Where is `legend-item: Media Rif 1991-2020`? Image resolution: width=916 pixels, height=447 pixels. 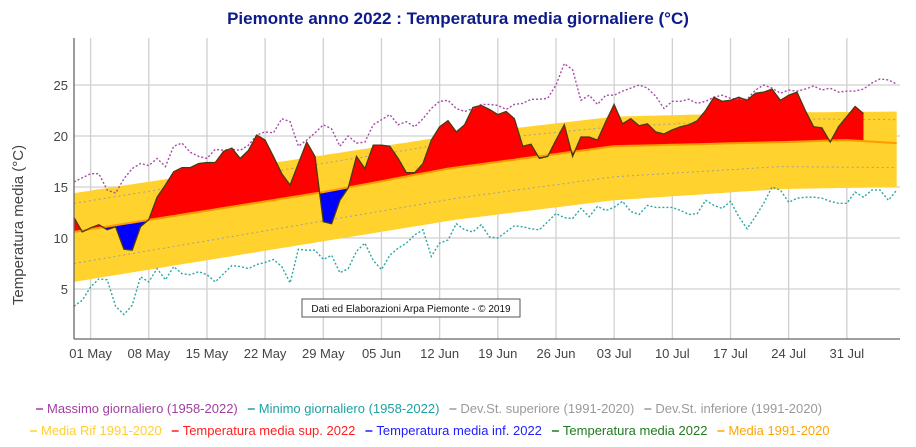 legend-item: Media Rif 1991-2020 is located at coordinates (96, 430).